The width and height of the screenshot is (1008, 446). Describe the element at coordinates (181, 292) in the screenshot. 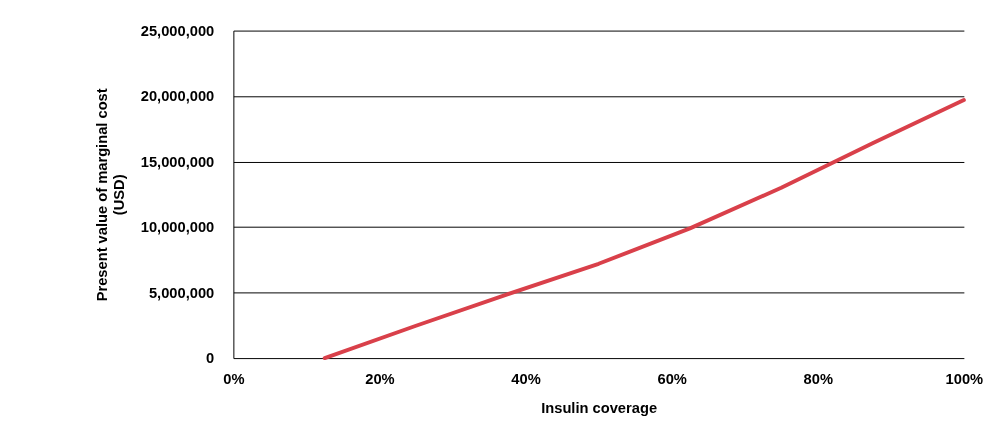

I see `y-tick-label: 5,000,000` at that location.